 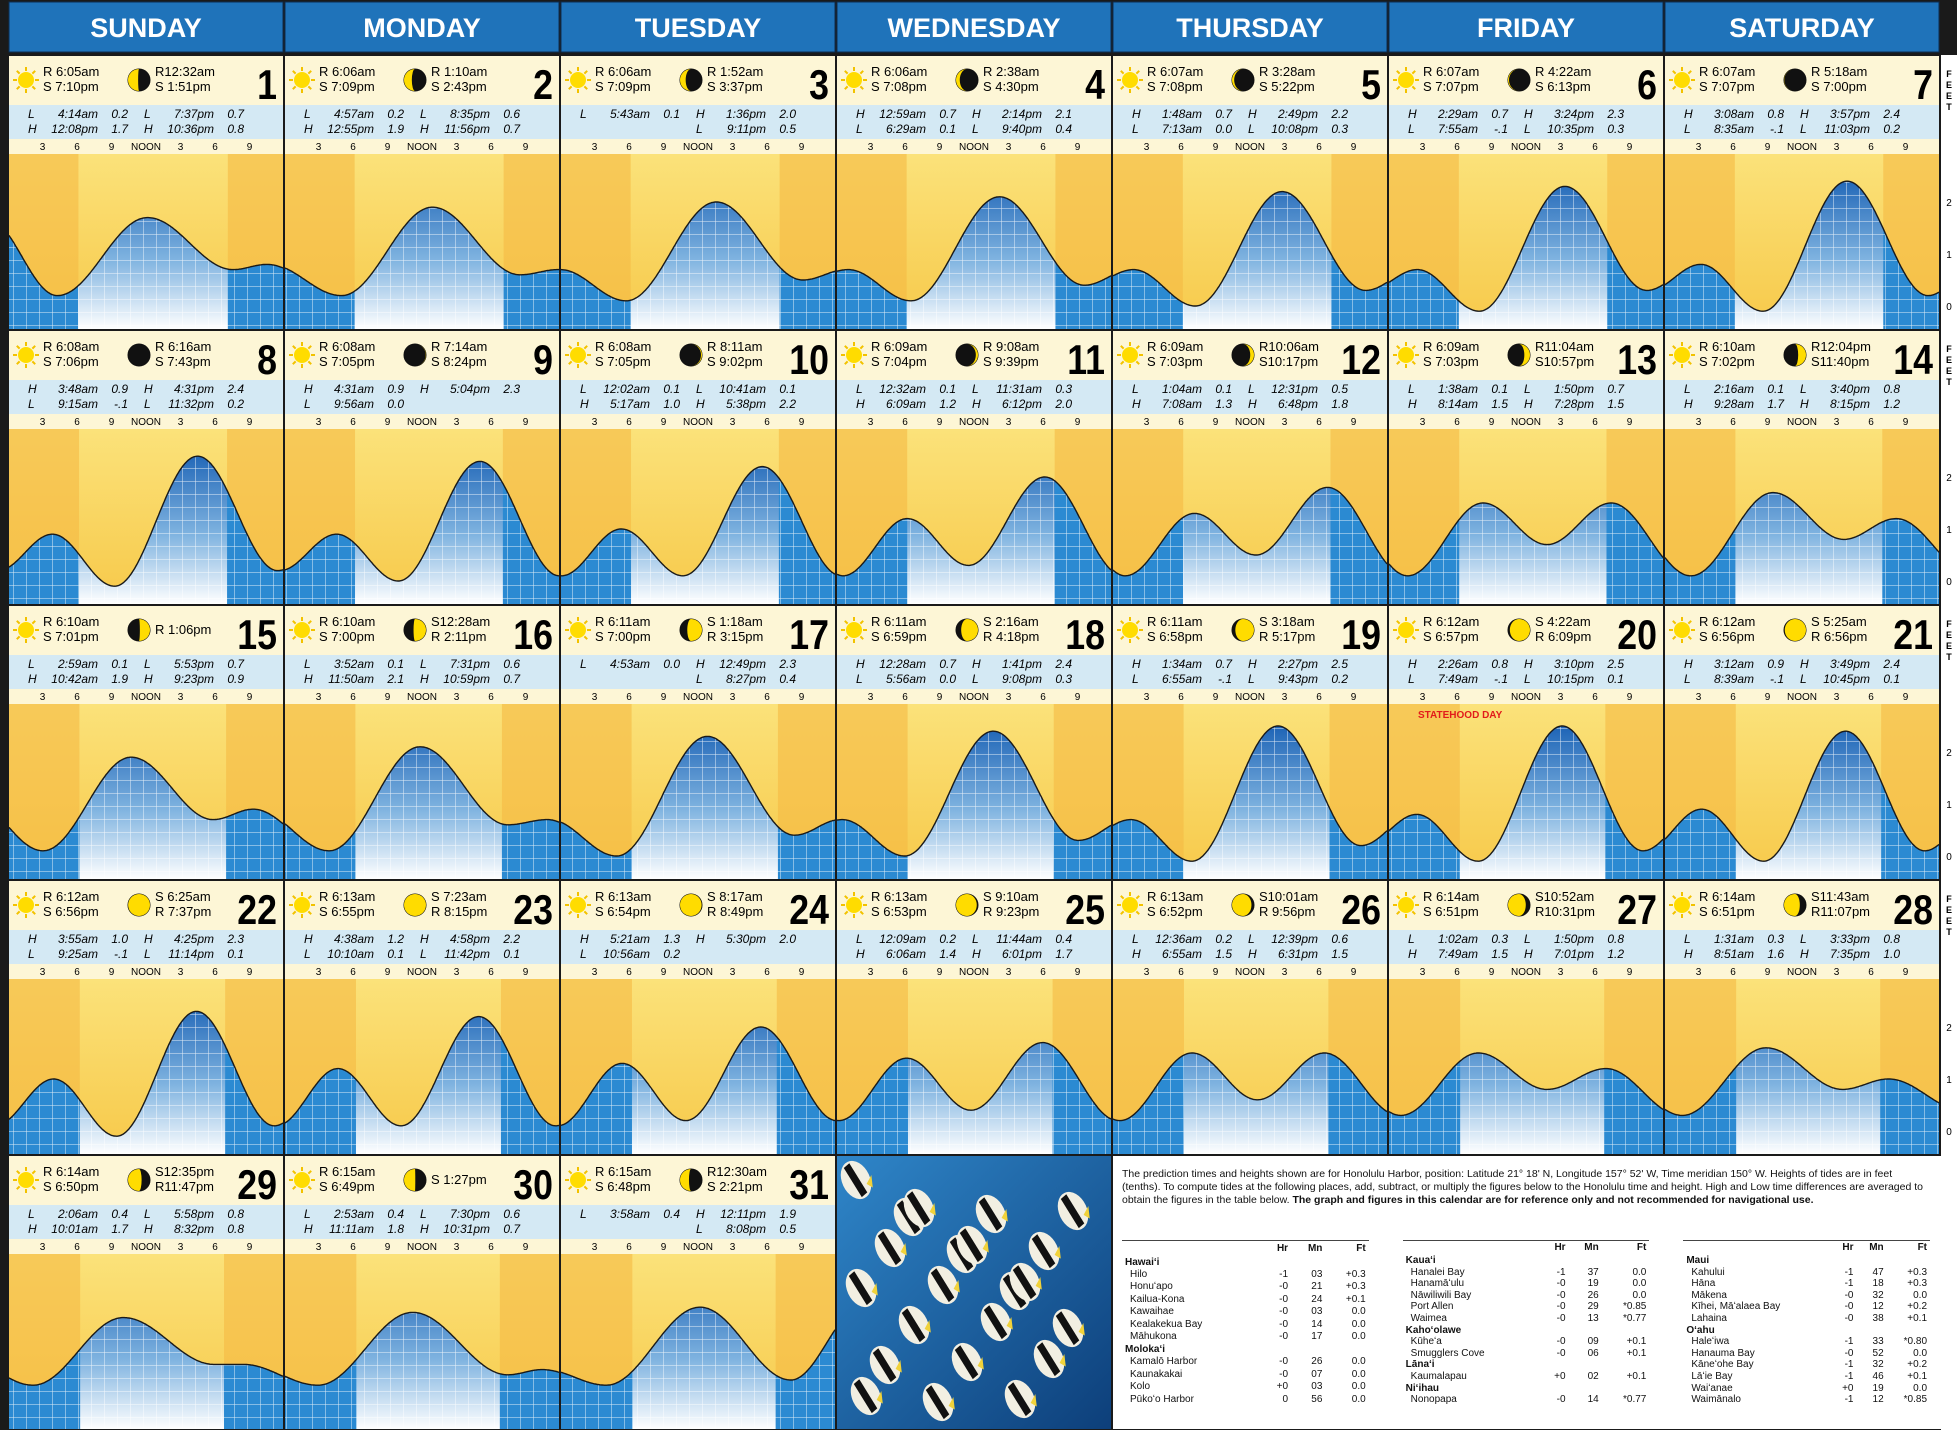 What do you see at coordinates (1878, 1318) in the screenshot?
I see `station-value: 38` at bounding box center [1878, 1318].